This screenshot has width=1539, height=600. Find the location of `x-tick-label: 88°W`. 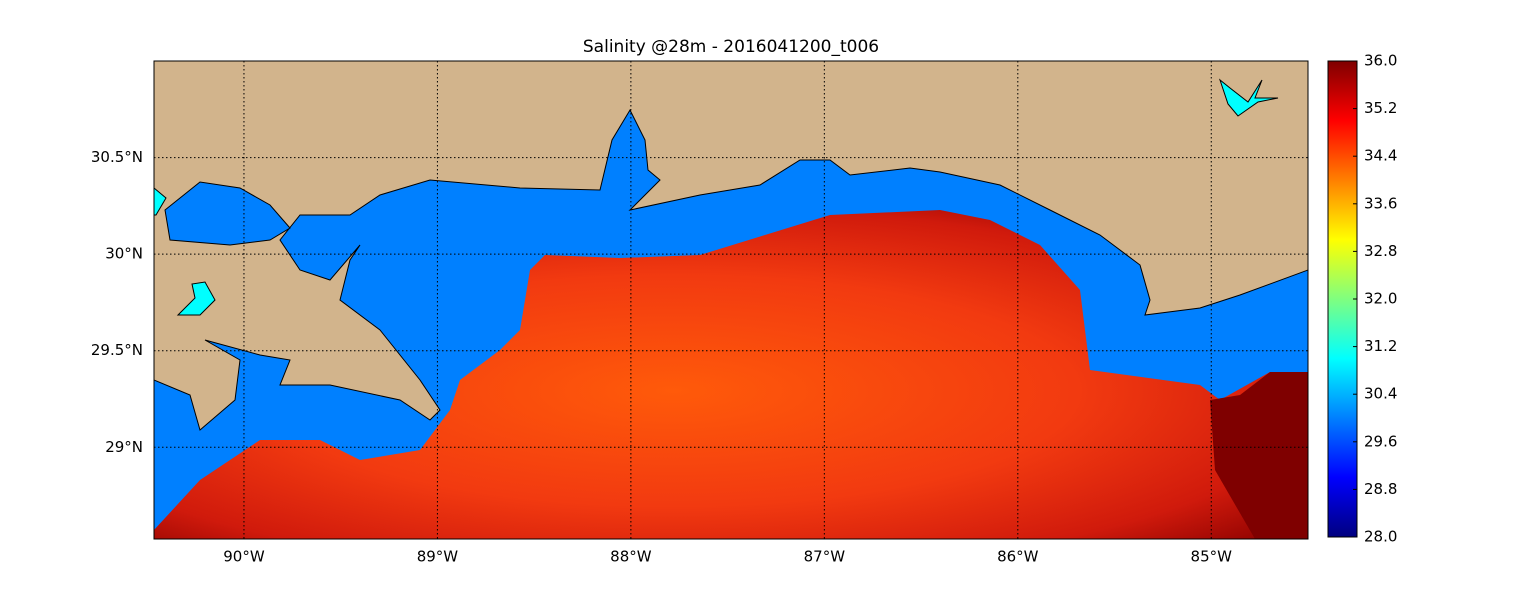

x-tick-label: 88°W is located at coordinates (631, 557).